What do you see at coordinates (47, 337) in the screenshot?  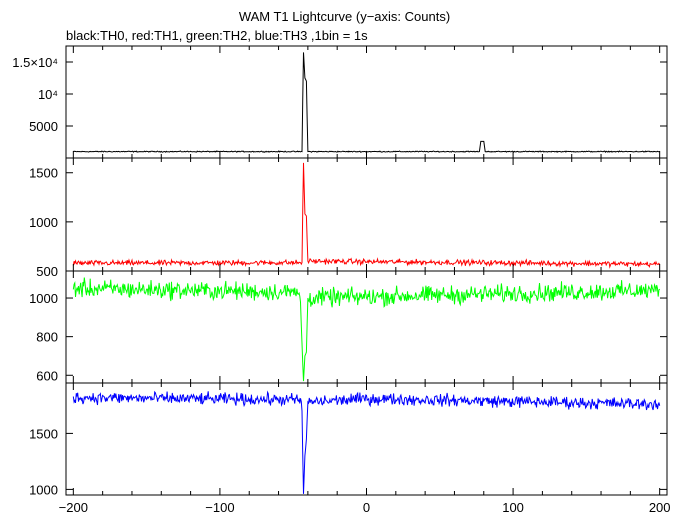 I see `y-tick-label-th2: 800` at bounding box center [47, 337].